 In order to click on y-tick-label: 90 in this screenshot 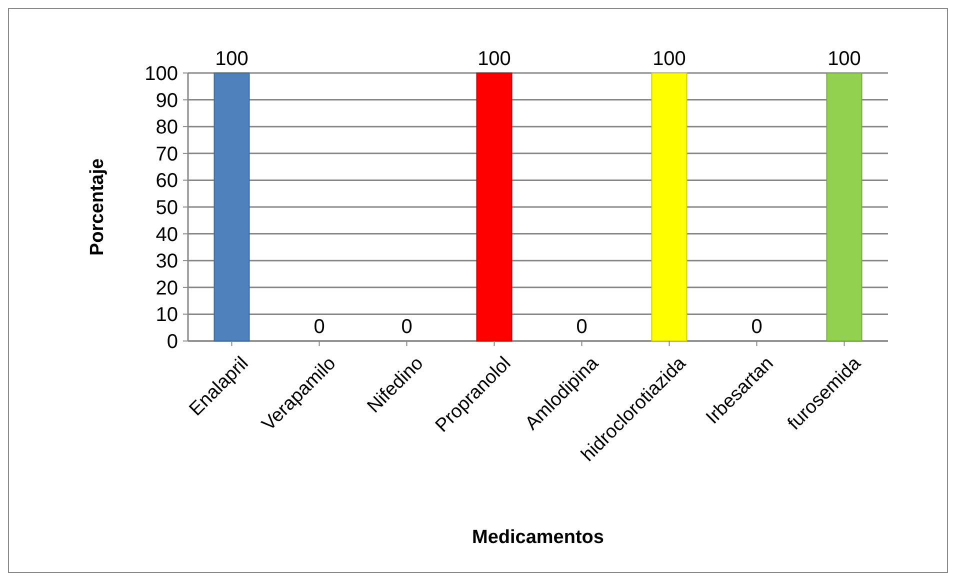, I will do `click(167, 101)`.